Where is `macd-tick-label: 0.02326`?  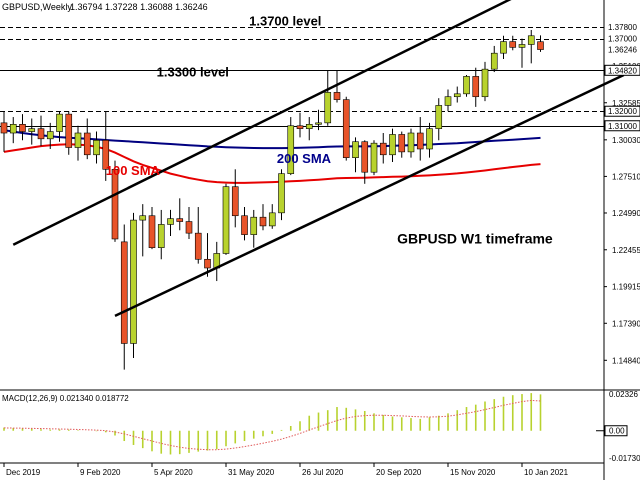 macd-tick-label: 0.02326 is located at coordinates (623, 394).